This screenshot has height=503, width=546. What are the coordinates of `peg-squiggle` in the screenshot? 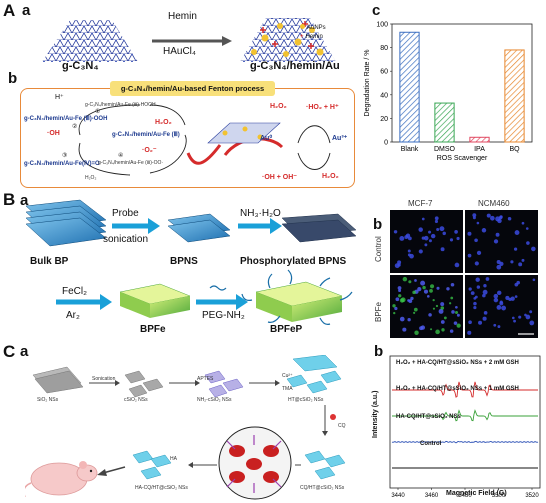 It's located at (218, 288).